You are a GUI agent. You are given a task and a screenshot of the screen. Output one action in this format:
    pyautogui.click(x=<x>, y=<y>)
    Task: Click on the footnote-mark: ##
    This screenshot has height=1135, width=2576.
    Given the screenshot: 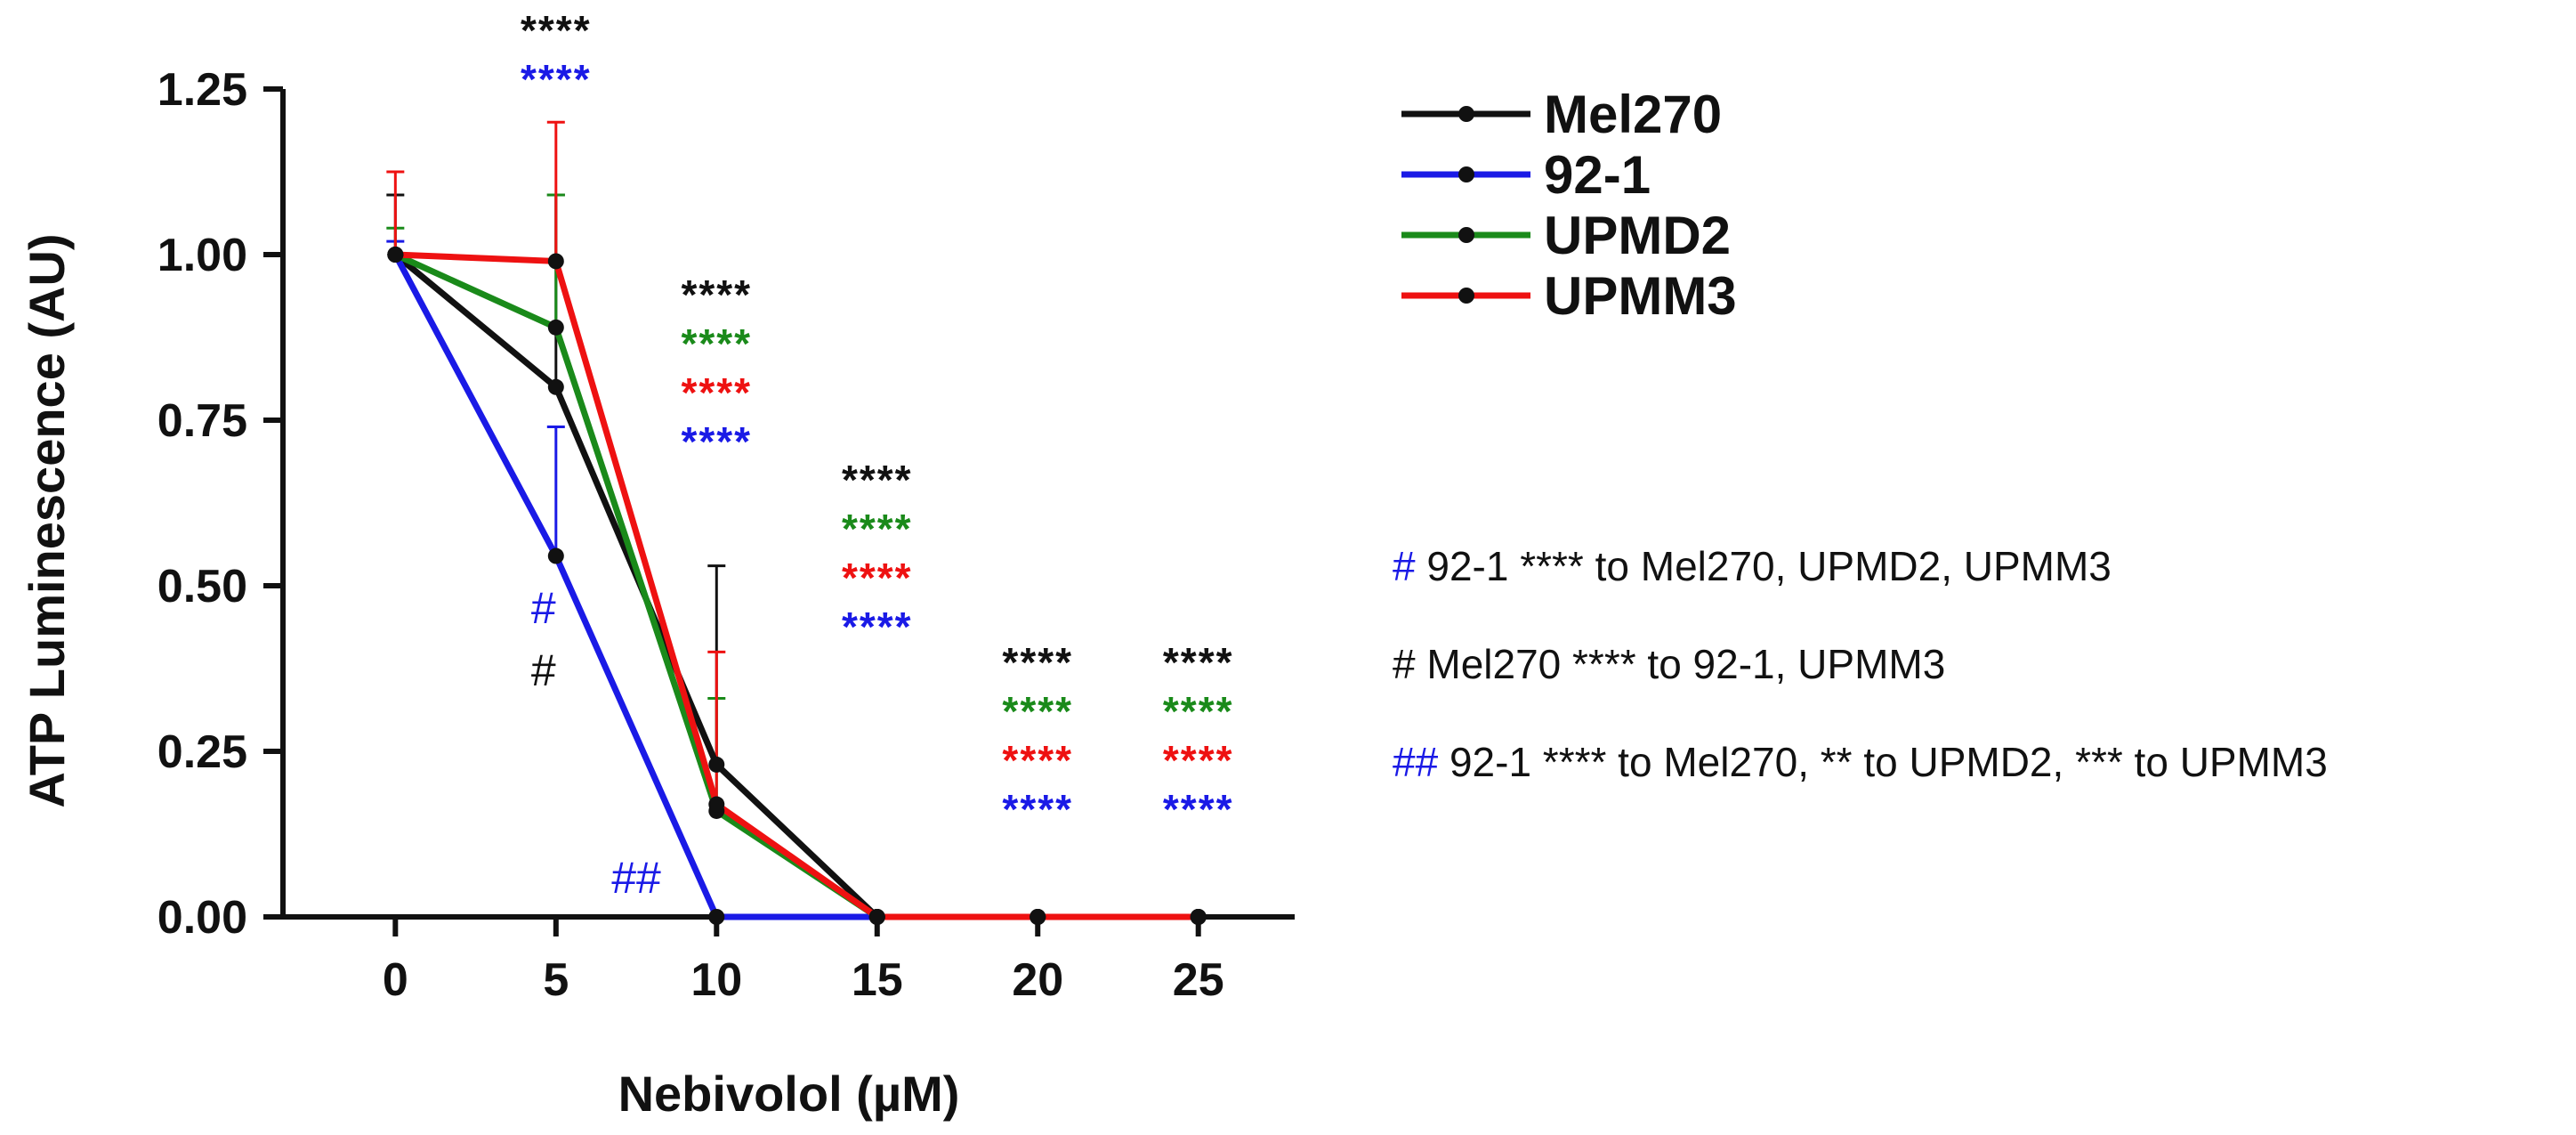 What is the action you would take?
    pyautogui.click(x=1421, y=762)
    